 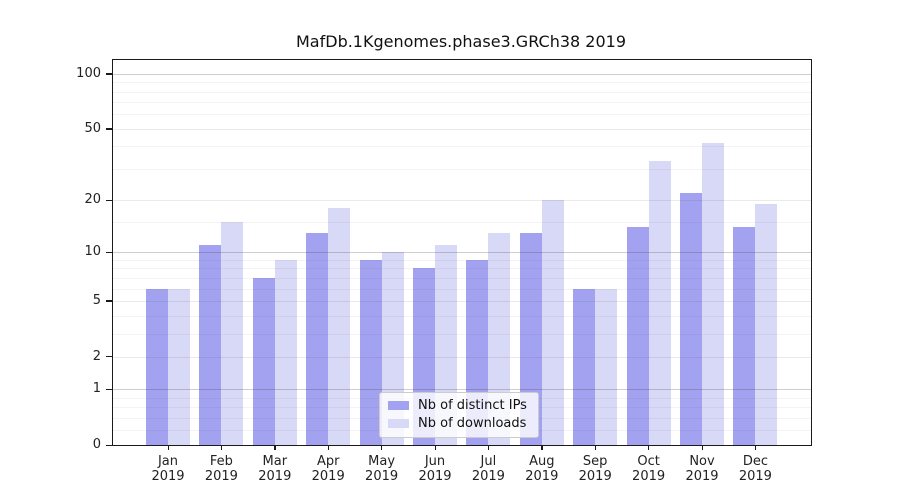 What do you see at coordinates (595, 469) in the screenshot?
I see `x-tick-label-sep: Sep 2019` at bounding box center [595, 469].